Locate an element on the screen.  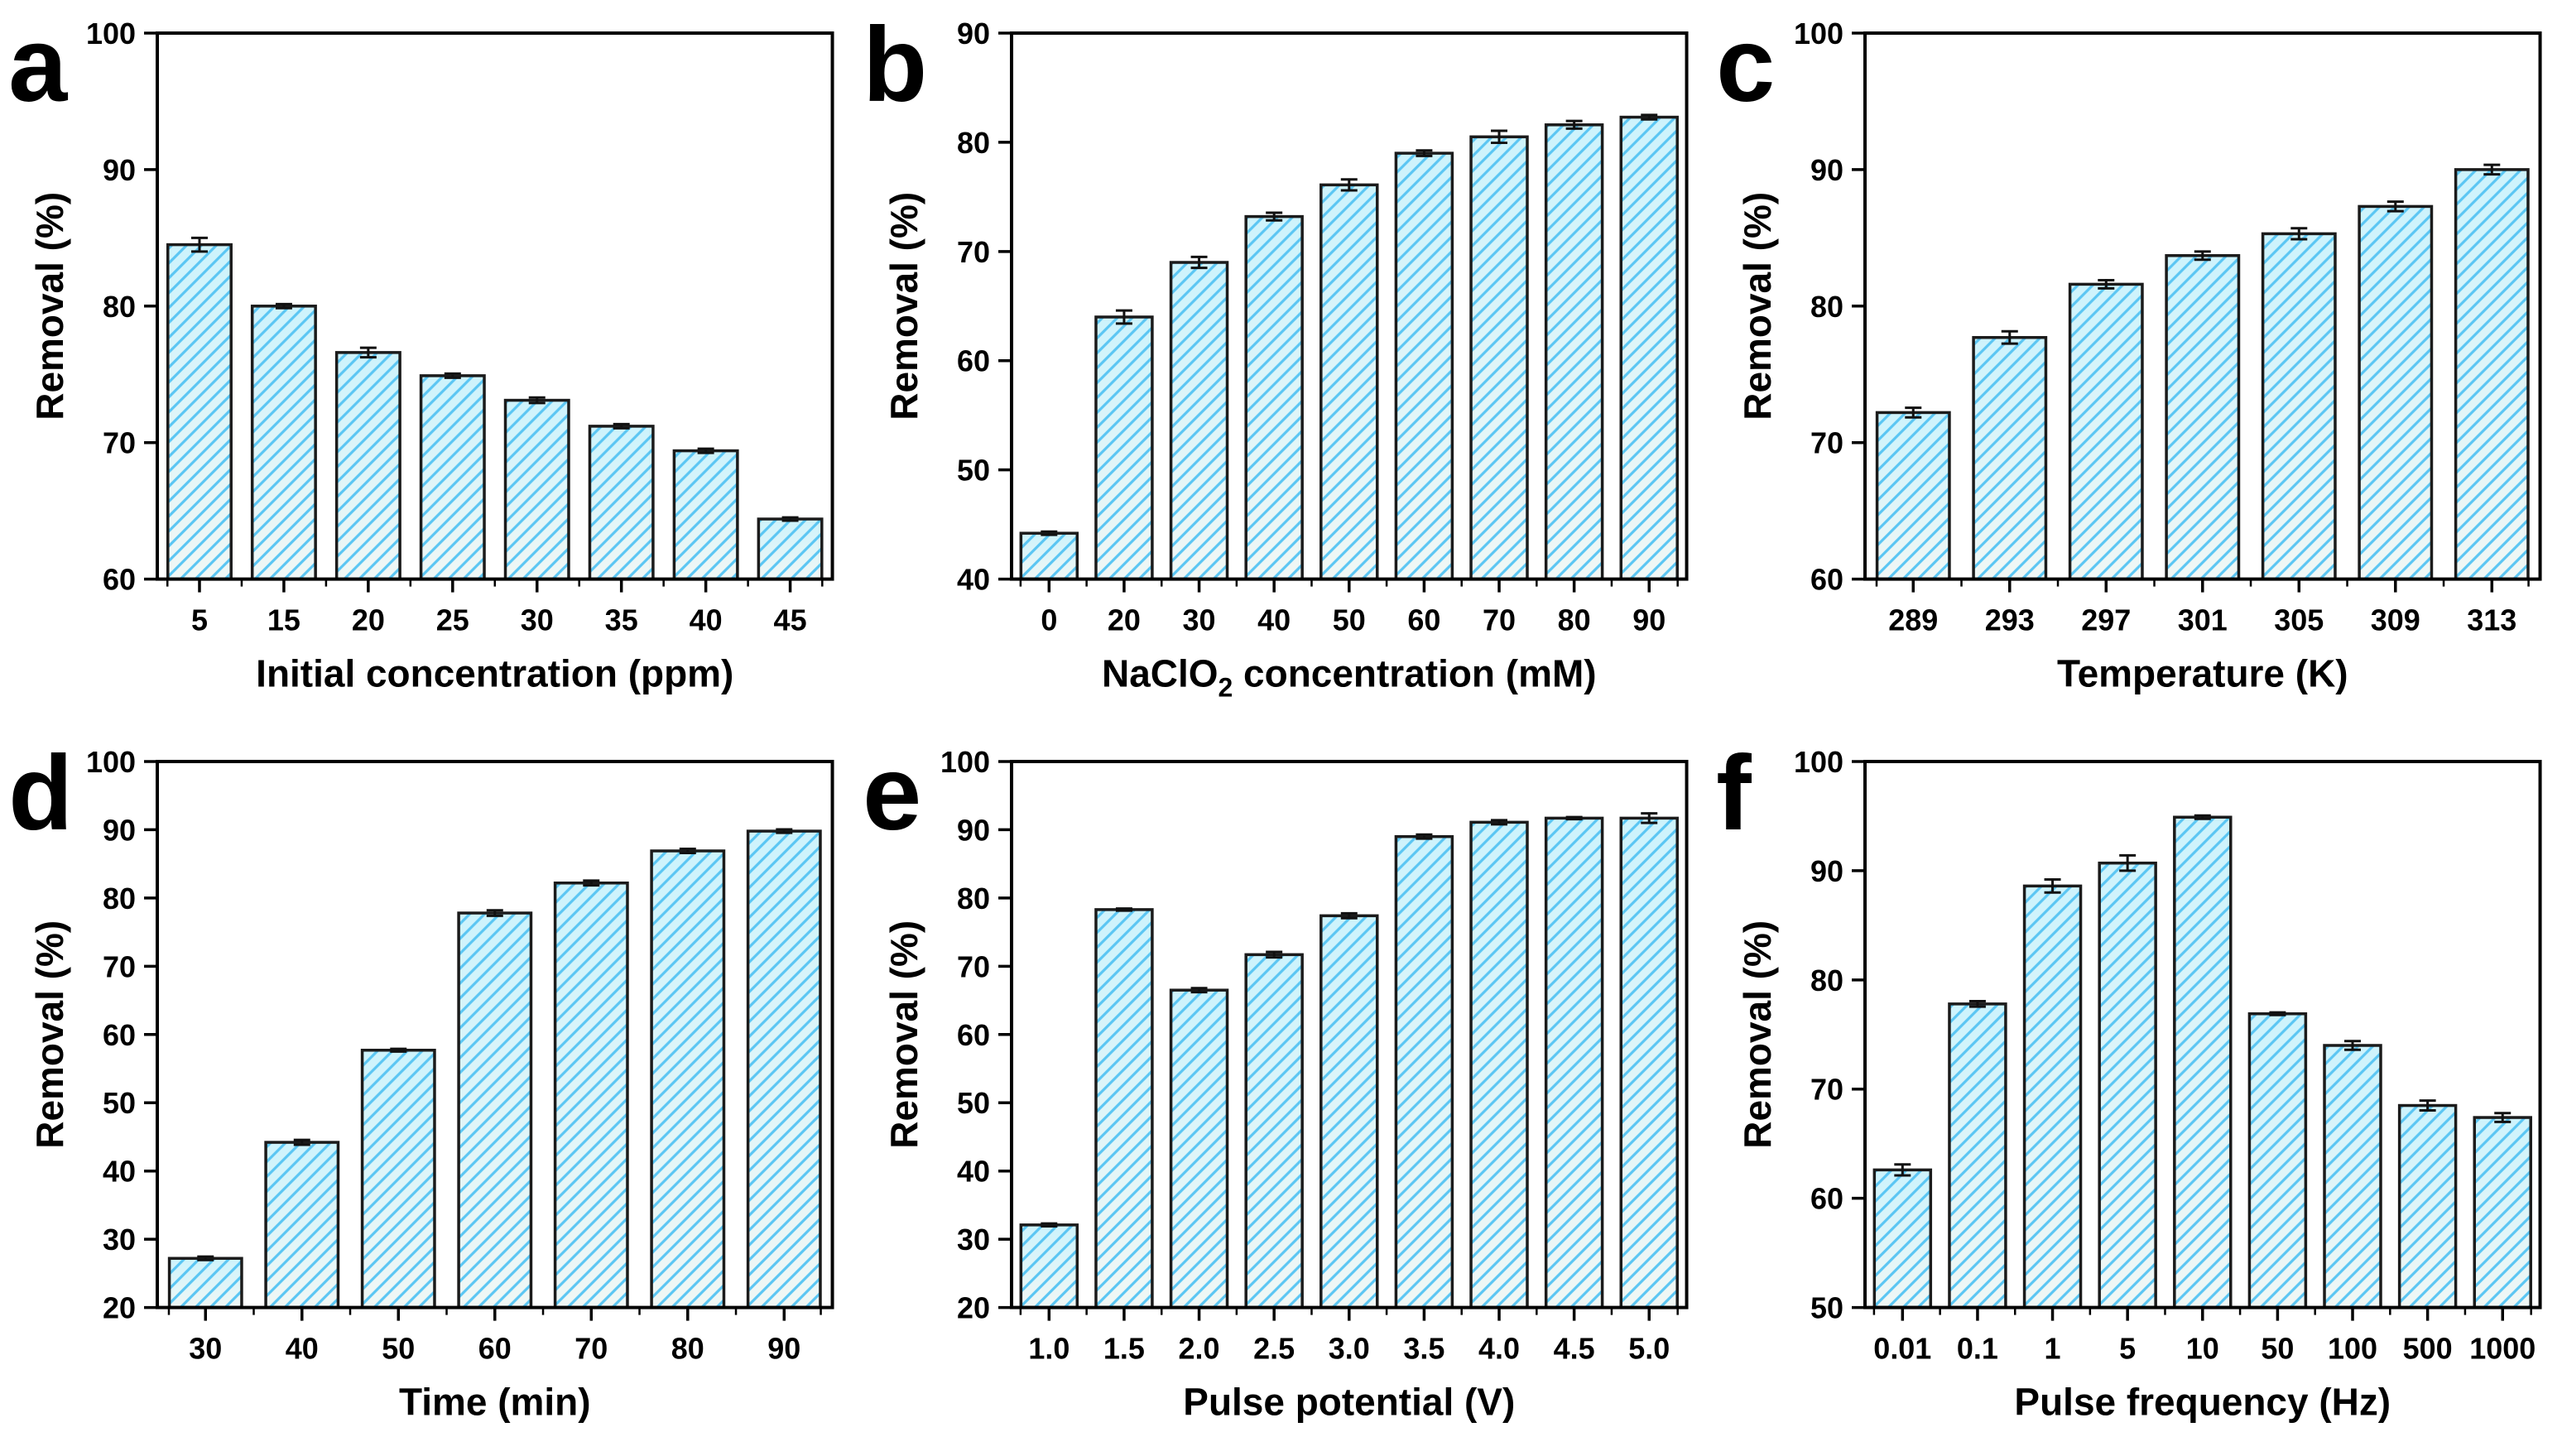
x-tick-label: 100 is located at coordinates (2352, 1348).